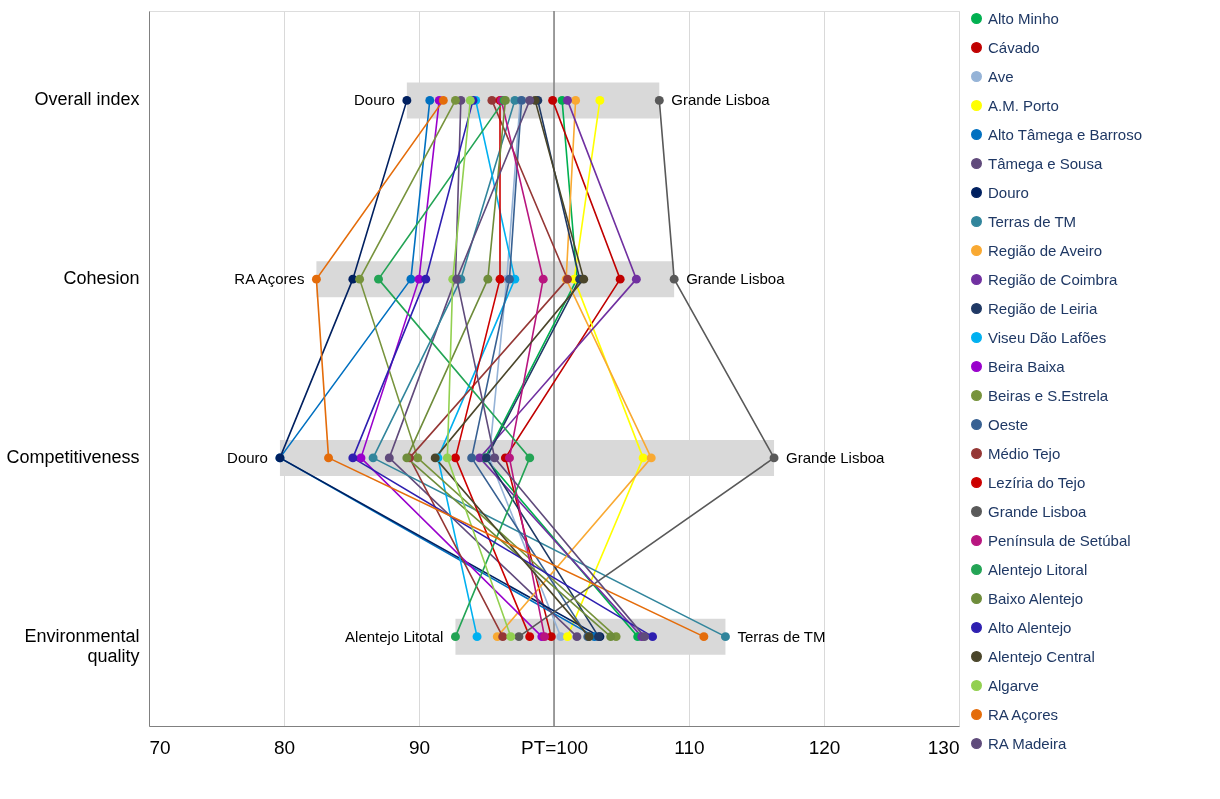  I want to click on y-tick-label: Overall index, so click(87, 99).